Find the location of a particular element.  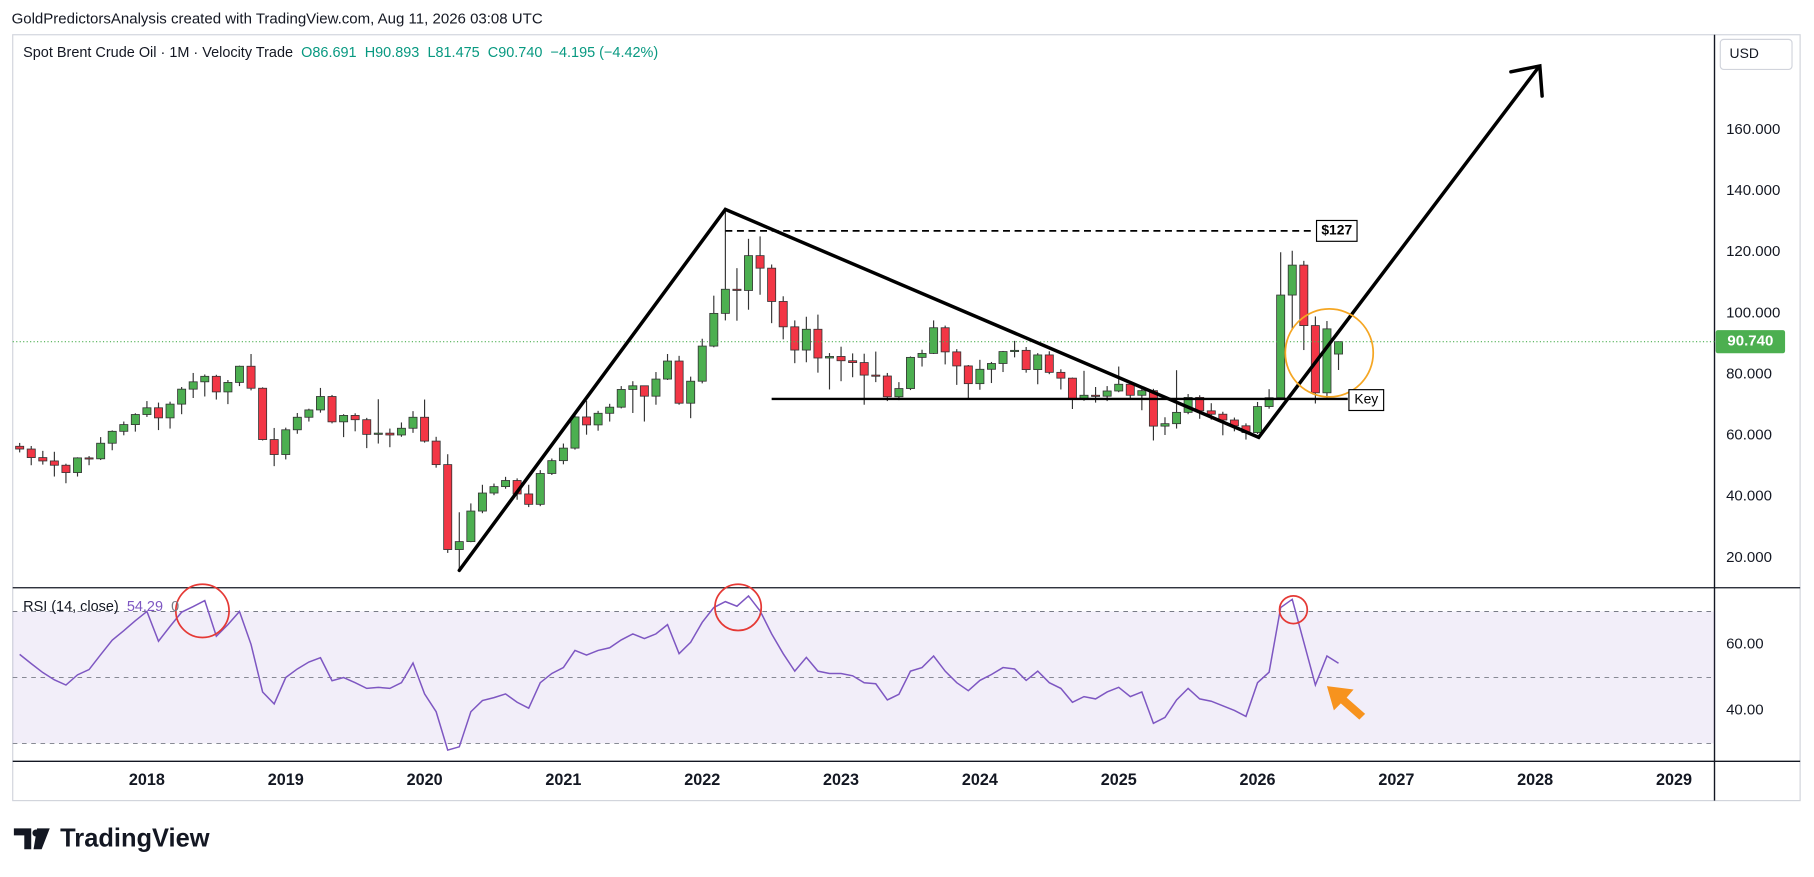

logo-text: TradingView is located at coordinates (135, 839).